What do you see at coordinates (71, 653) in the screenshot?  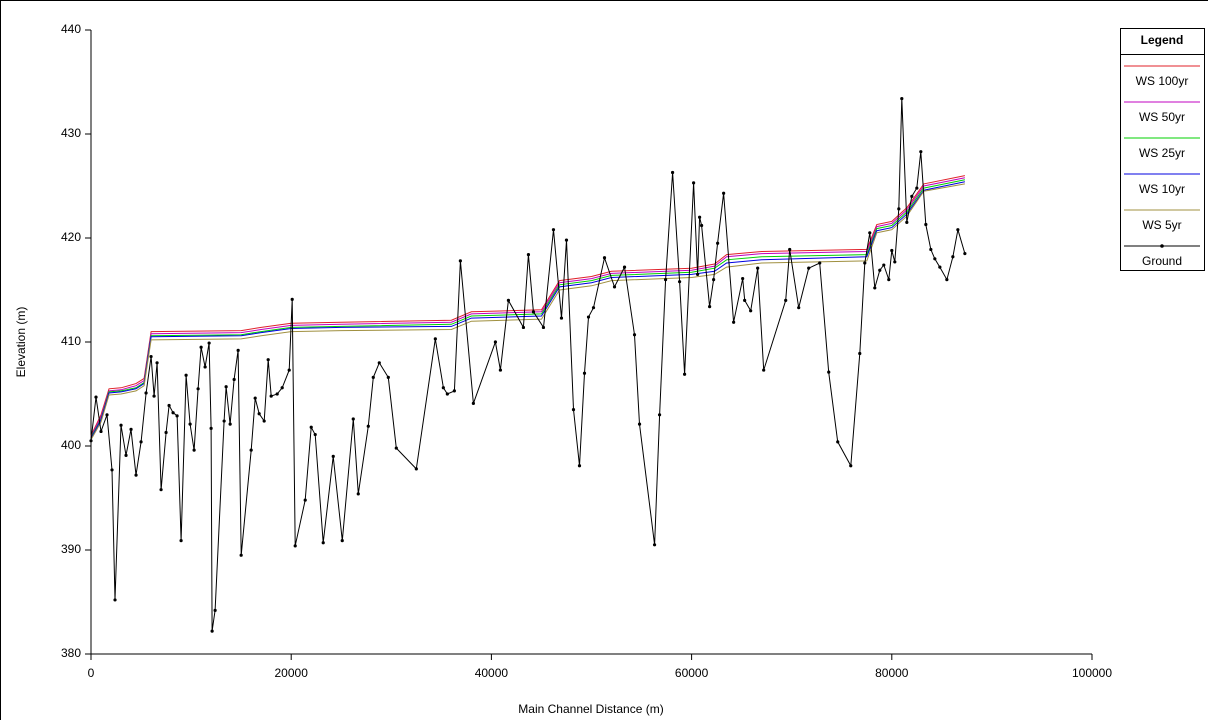 I see `y-tick-label: 380` at bounding box center [71, 653].